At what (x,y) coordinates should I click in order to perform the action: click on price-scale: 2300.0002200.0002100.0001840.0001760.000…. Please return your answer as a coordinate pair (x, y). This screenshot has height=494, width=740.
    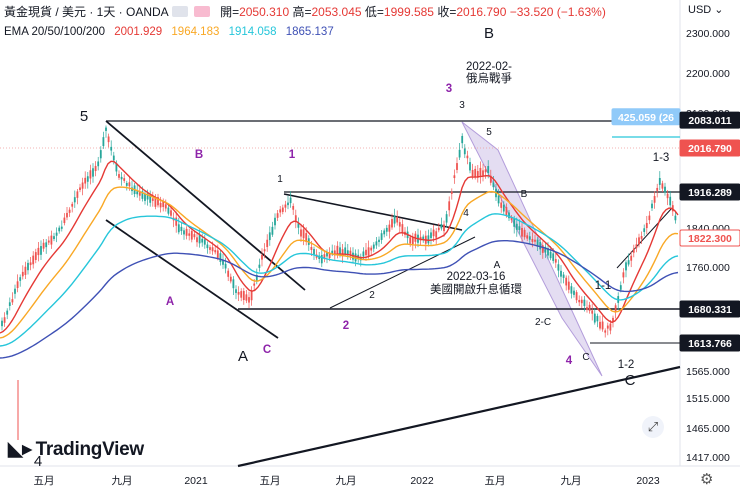
    Looking at the image, I should click on (709, 247).